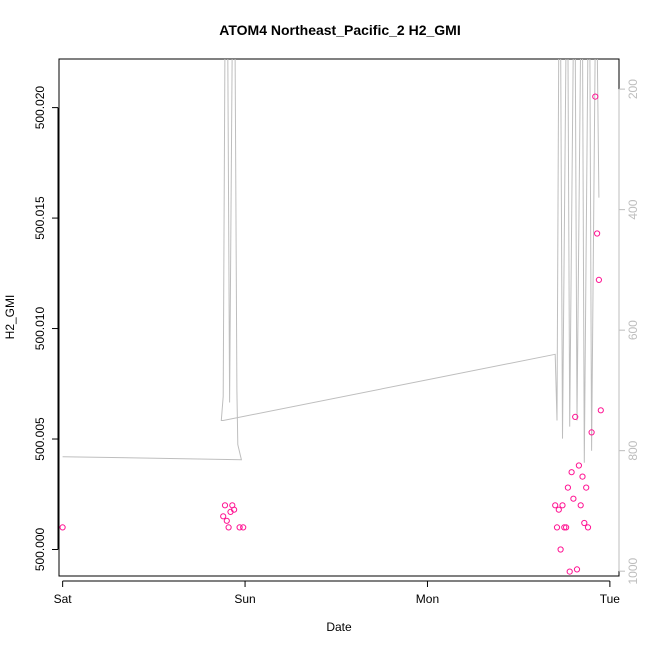  I want to click on y-tick-label: 500.015, so click(40, 218).